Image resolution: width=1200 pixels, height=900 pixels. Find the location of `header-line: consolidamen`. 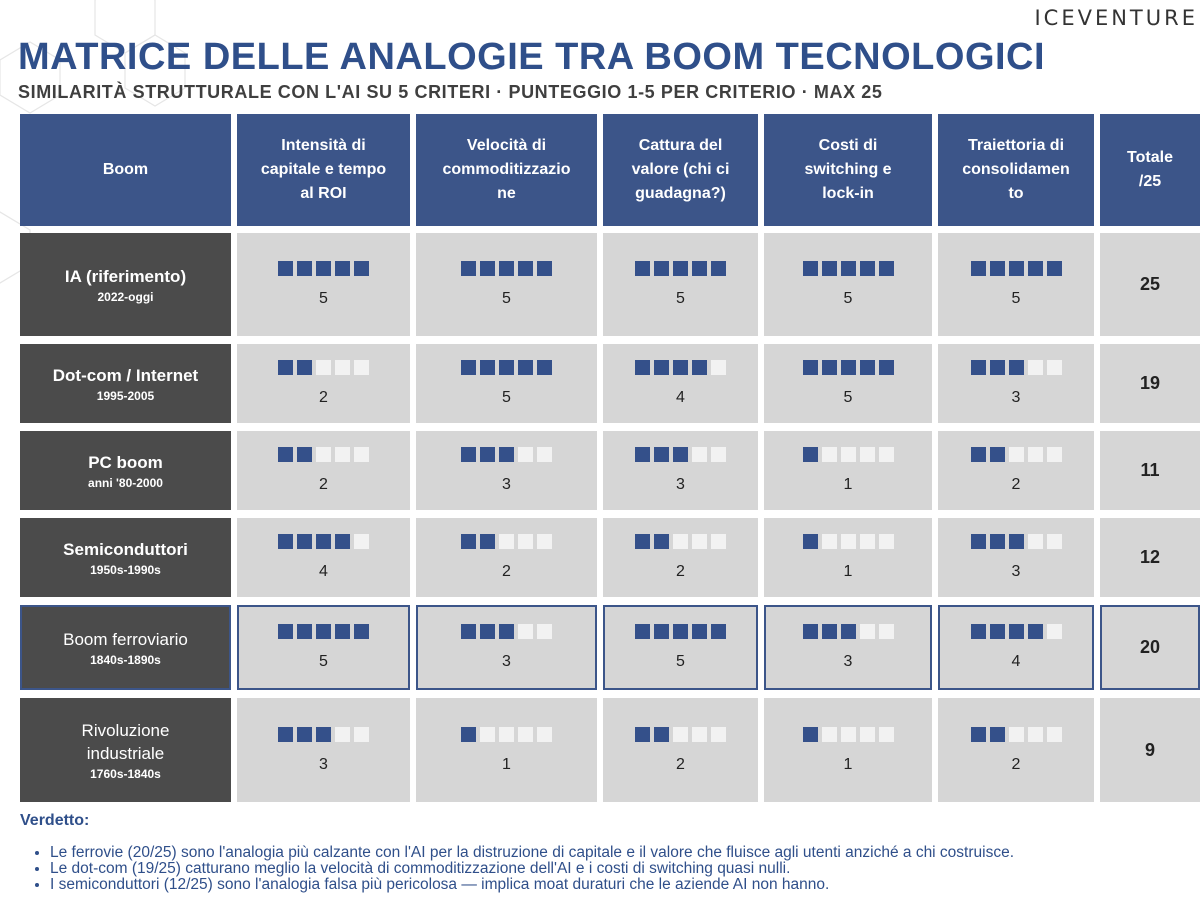

header-line: consolidamen is located at coordinates (1016, 169).